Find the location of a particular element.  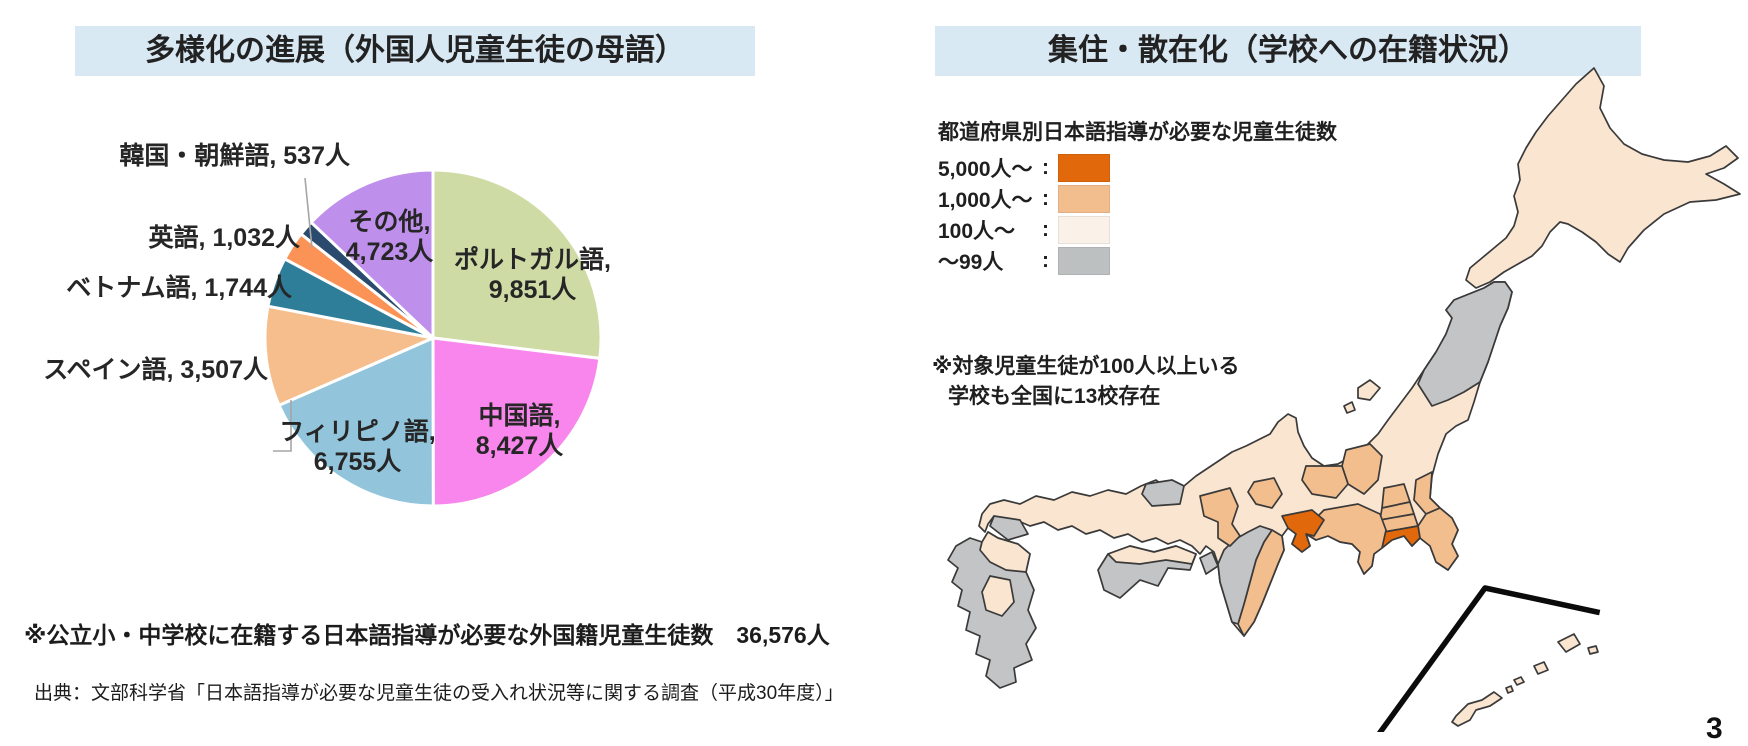

map-region-chiba is located at coordinates (1438, 539).